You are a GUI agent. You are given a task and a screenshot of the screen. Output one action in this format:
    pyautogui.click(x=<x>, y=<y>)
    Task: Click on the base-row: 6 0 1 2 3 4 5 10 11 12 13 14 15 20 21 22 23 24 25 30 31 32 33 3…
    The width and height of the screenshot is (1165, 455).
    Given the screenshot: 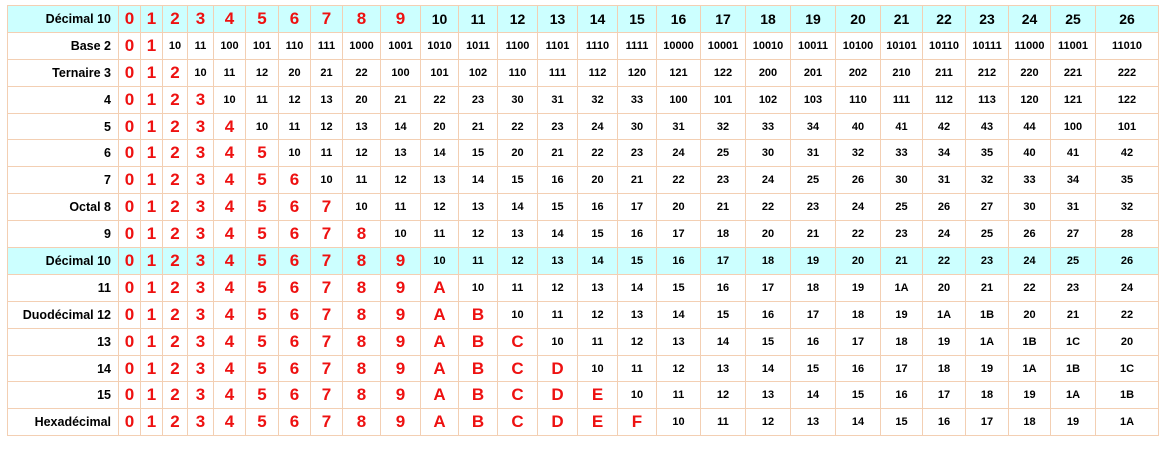 What is the action you would take?
    pyautogui.click(x=583, y=153)
    